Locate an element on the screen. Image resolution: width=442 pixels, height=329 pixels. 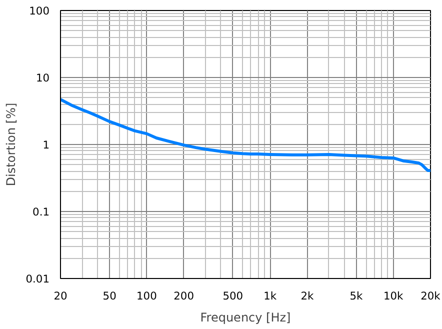
x-tick-label: 500 is located at coordinates (233, 296).